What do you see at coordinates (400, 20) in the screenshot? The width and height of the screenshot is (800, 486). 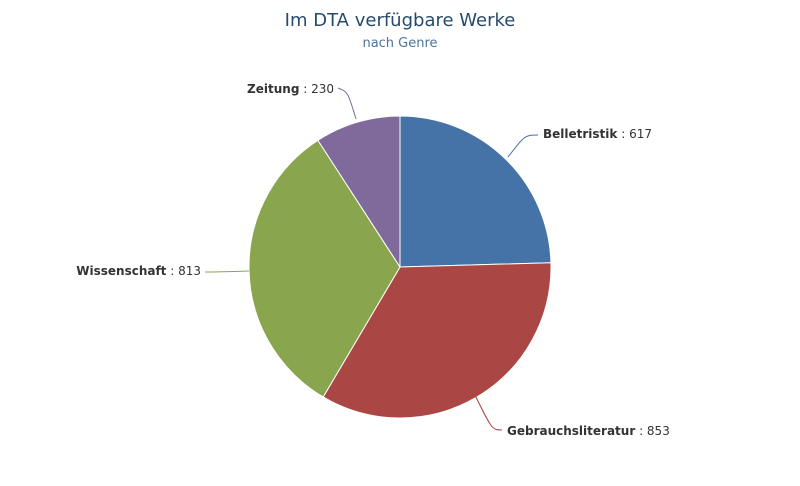 I see `chart-title: Im DTA verfügbare Werke` at bounding box center [400, 20].